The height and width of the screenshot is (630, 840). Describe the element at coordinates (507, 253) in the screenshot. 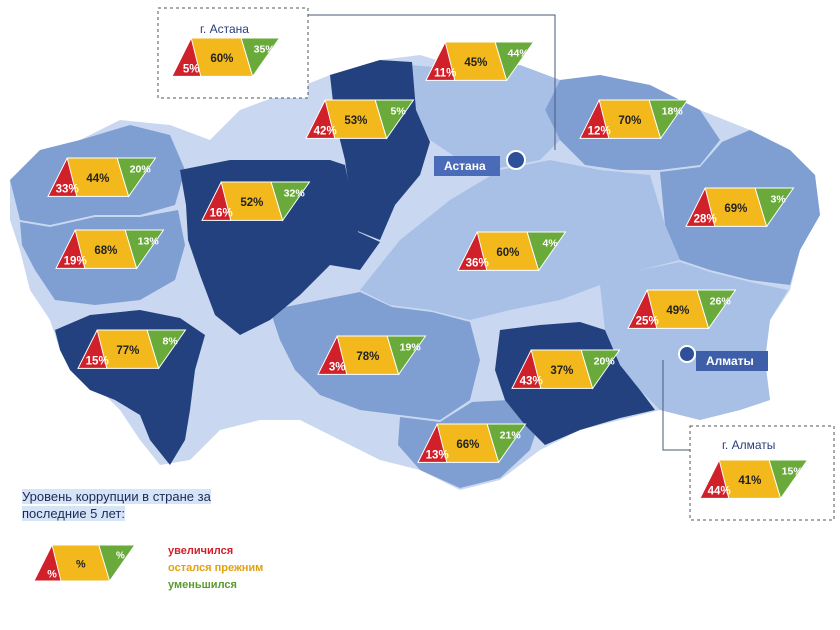

I see `same-value-karaganda: 60%` at that location.